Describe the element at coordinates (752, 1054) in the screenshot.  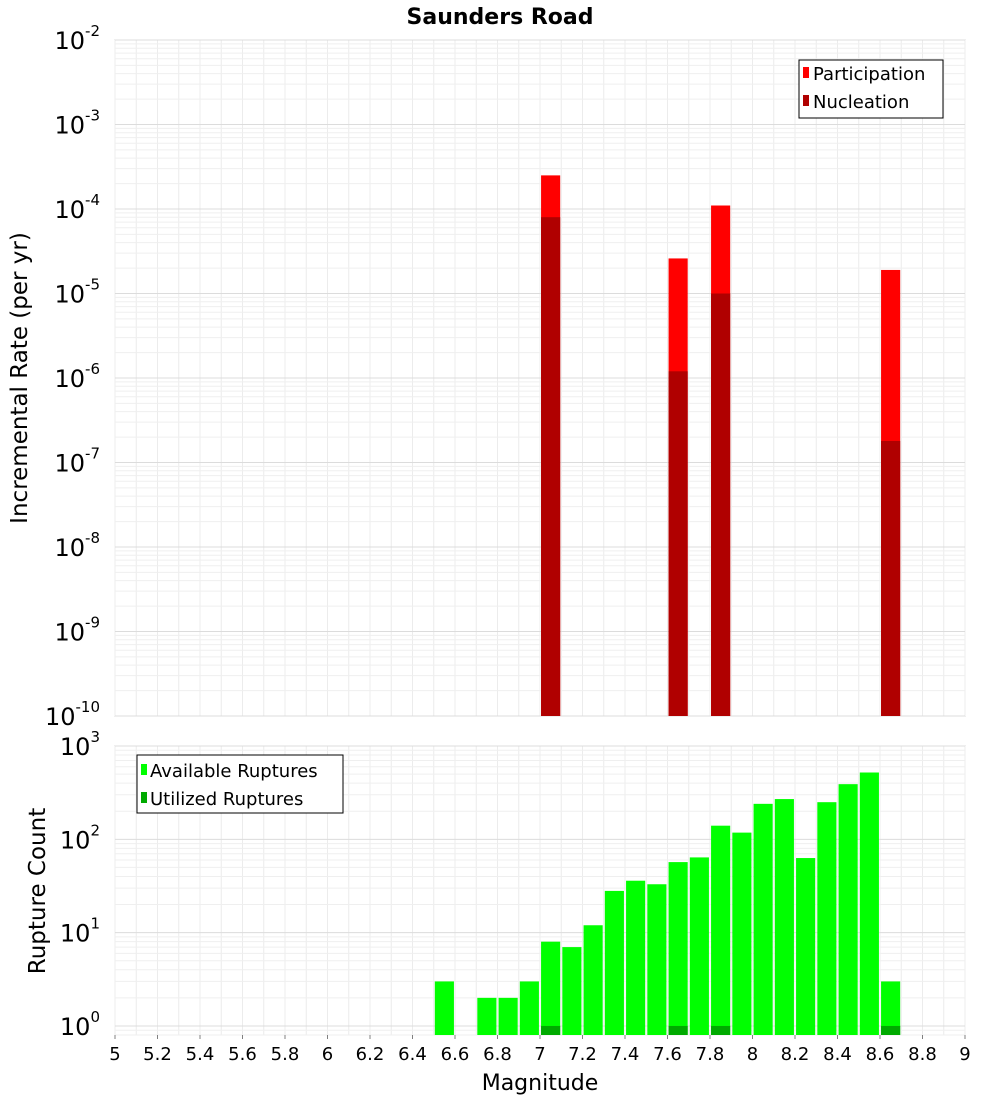
I see `x-tick-label: 8` at that location.